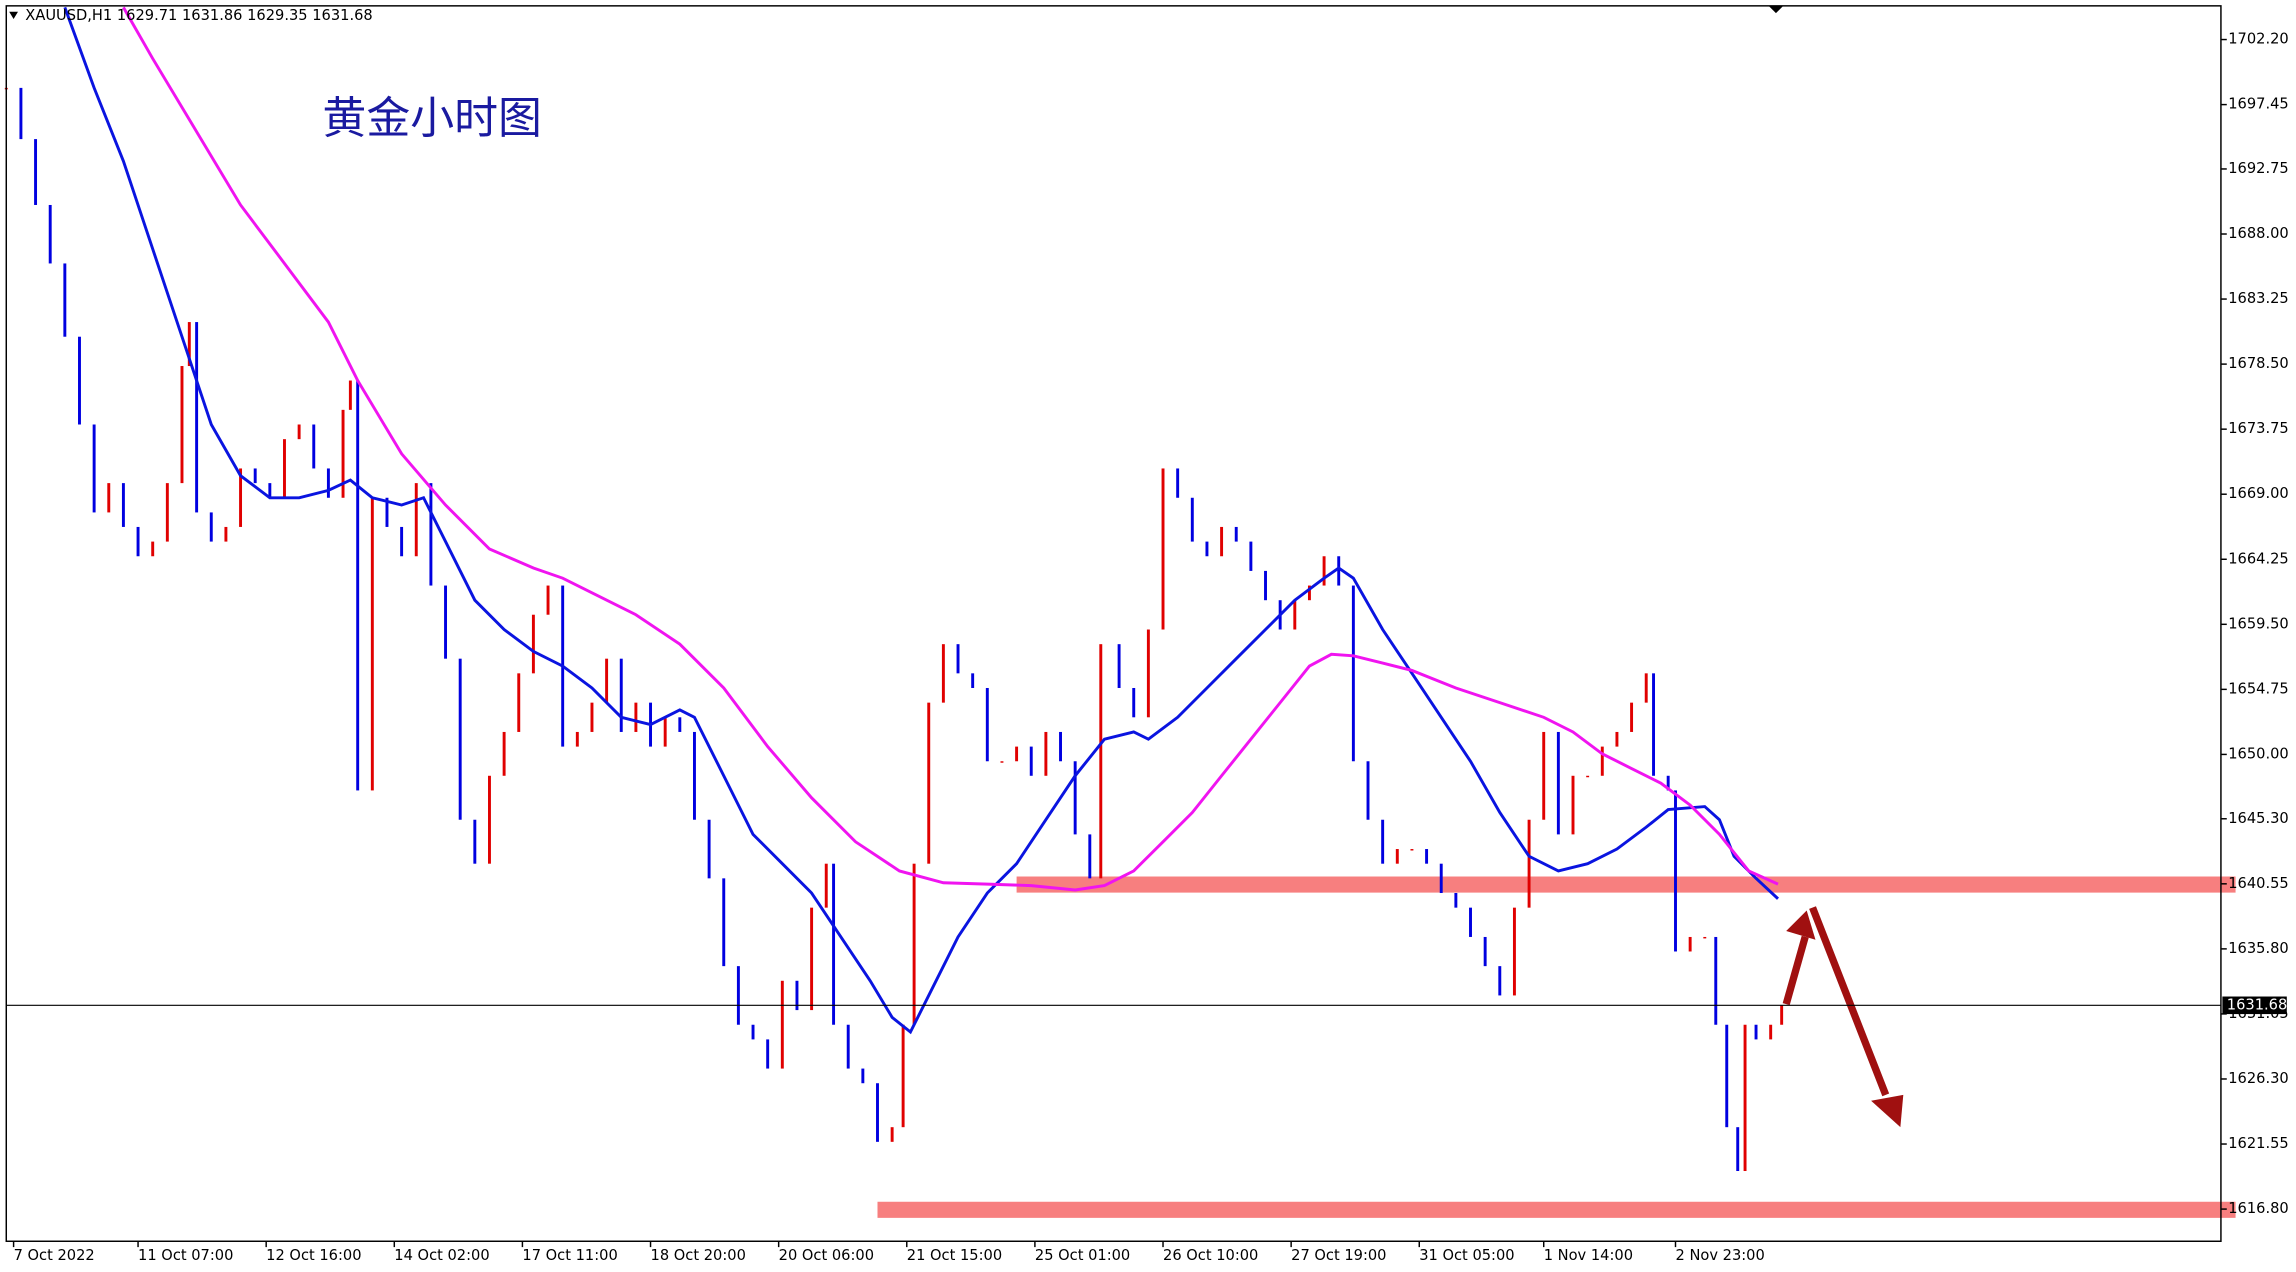  I want to click on arrow-down, so click(1856, 1017).